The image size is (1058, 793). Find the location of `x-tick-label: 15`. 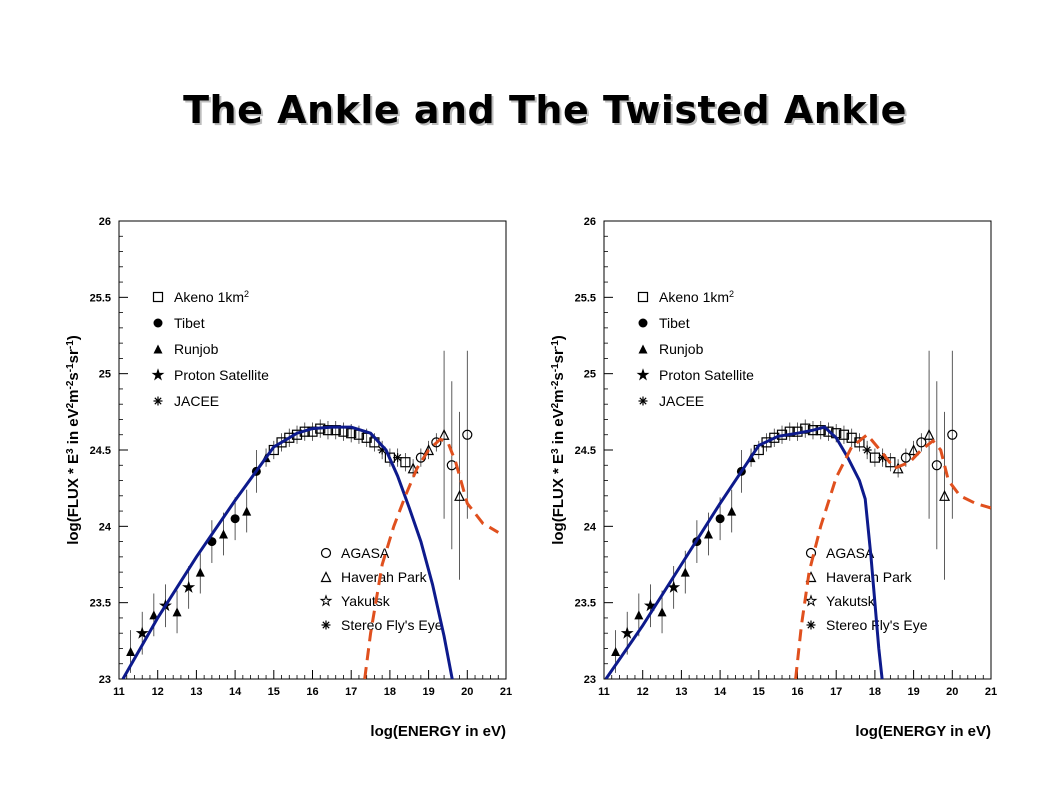

x-tick-label: 15 is located at coordinates (759, 692).